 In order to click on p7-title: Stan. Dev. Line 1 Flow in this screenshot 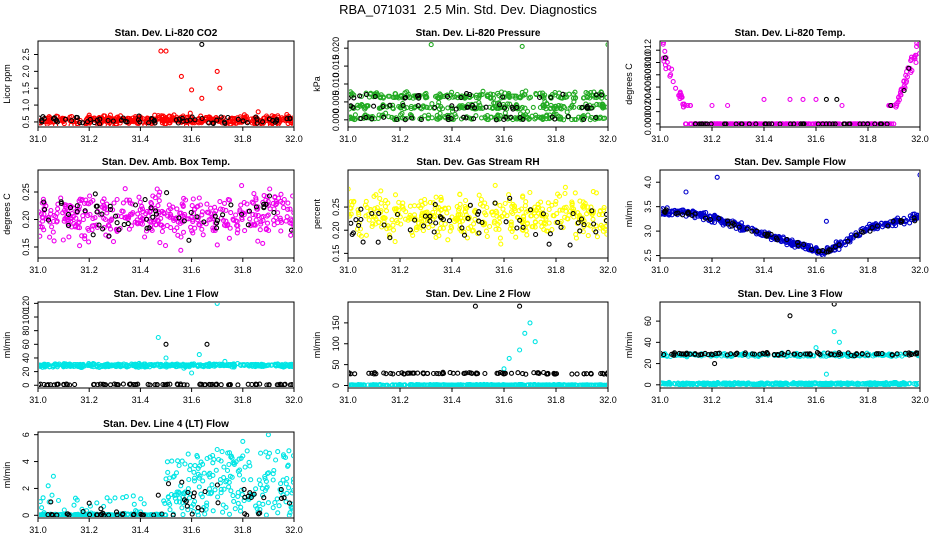, I will do `click(166, 294)`.